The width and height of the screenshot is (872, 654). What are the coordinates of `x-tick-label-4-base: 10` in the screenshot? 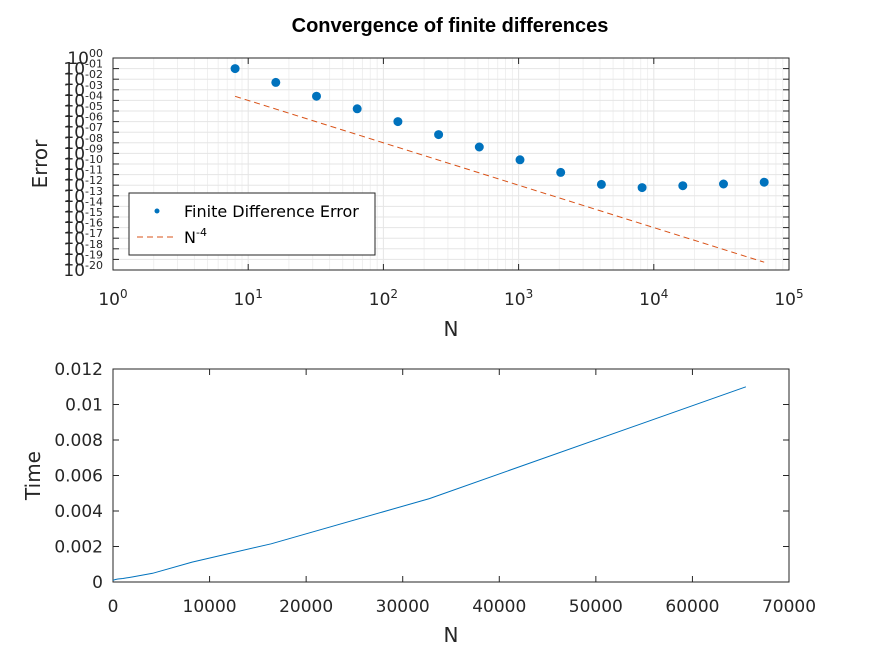 It's located at (650, 300).